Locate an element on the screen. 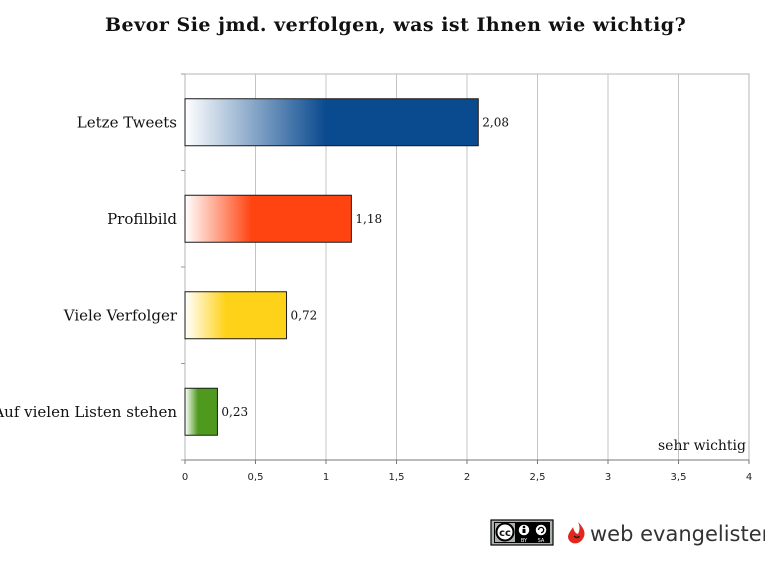 Image resolution: width=765 pixels, height=565 pixels. x-tick-label: 2,5 is located at coordinates (538, 477).